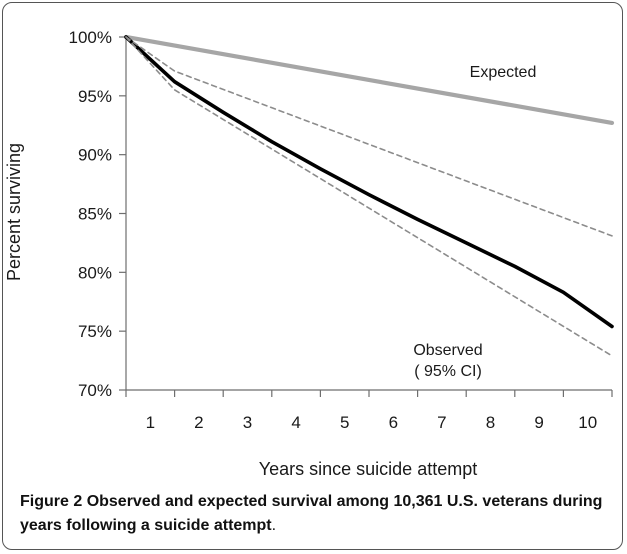  I want to click on y-tick-label: 80%, so click(95, 272).